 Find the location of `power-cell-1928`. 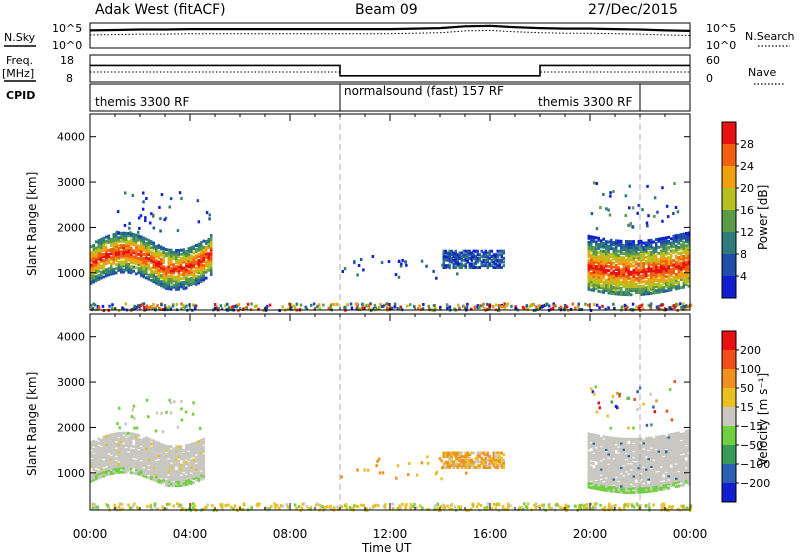

power-cell-1928 is located at coordinates (681, 267).